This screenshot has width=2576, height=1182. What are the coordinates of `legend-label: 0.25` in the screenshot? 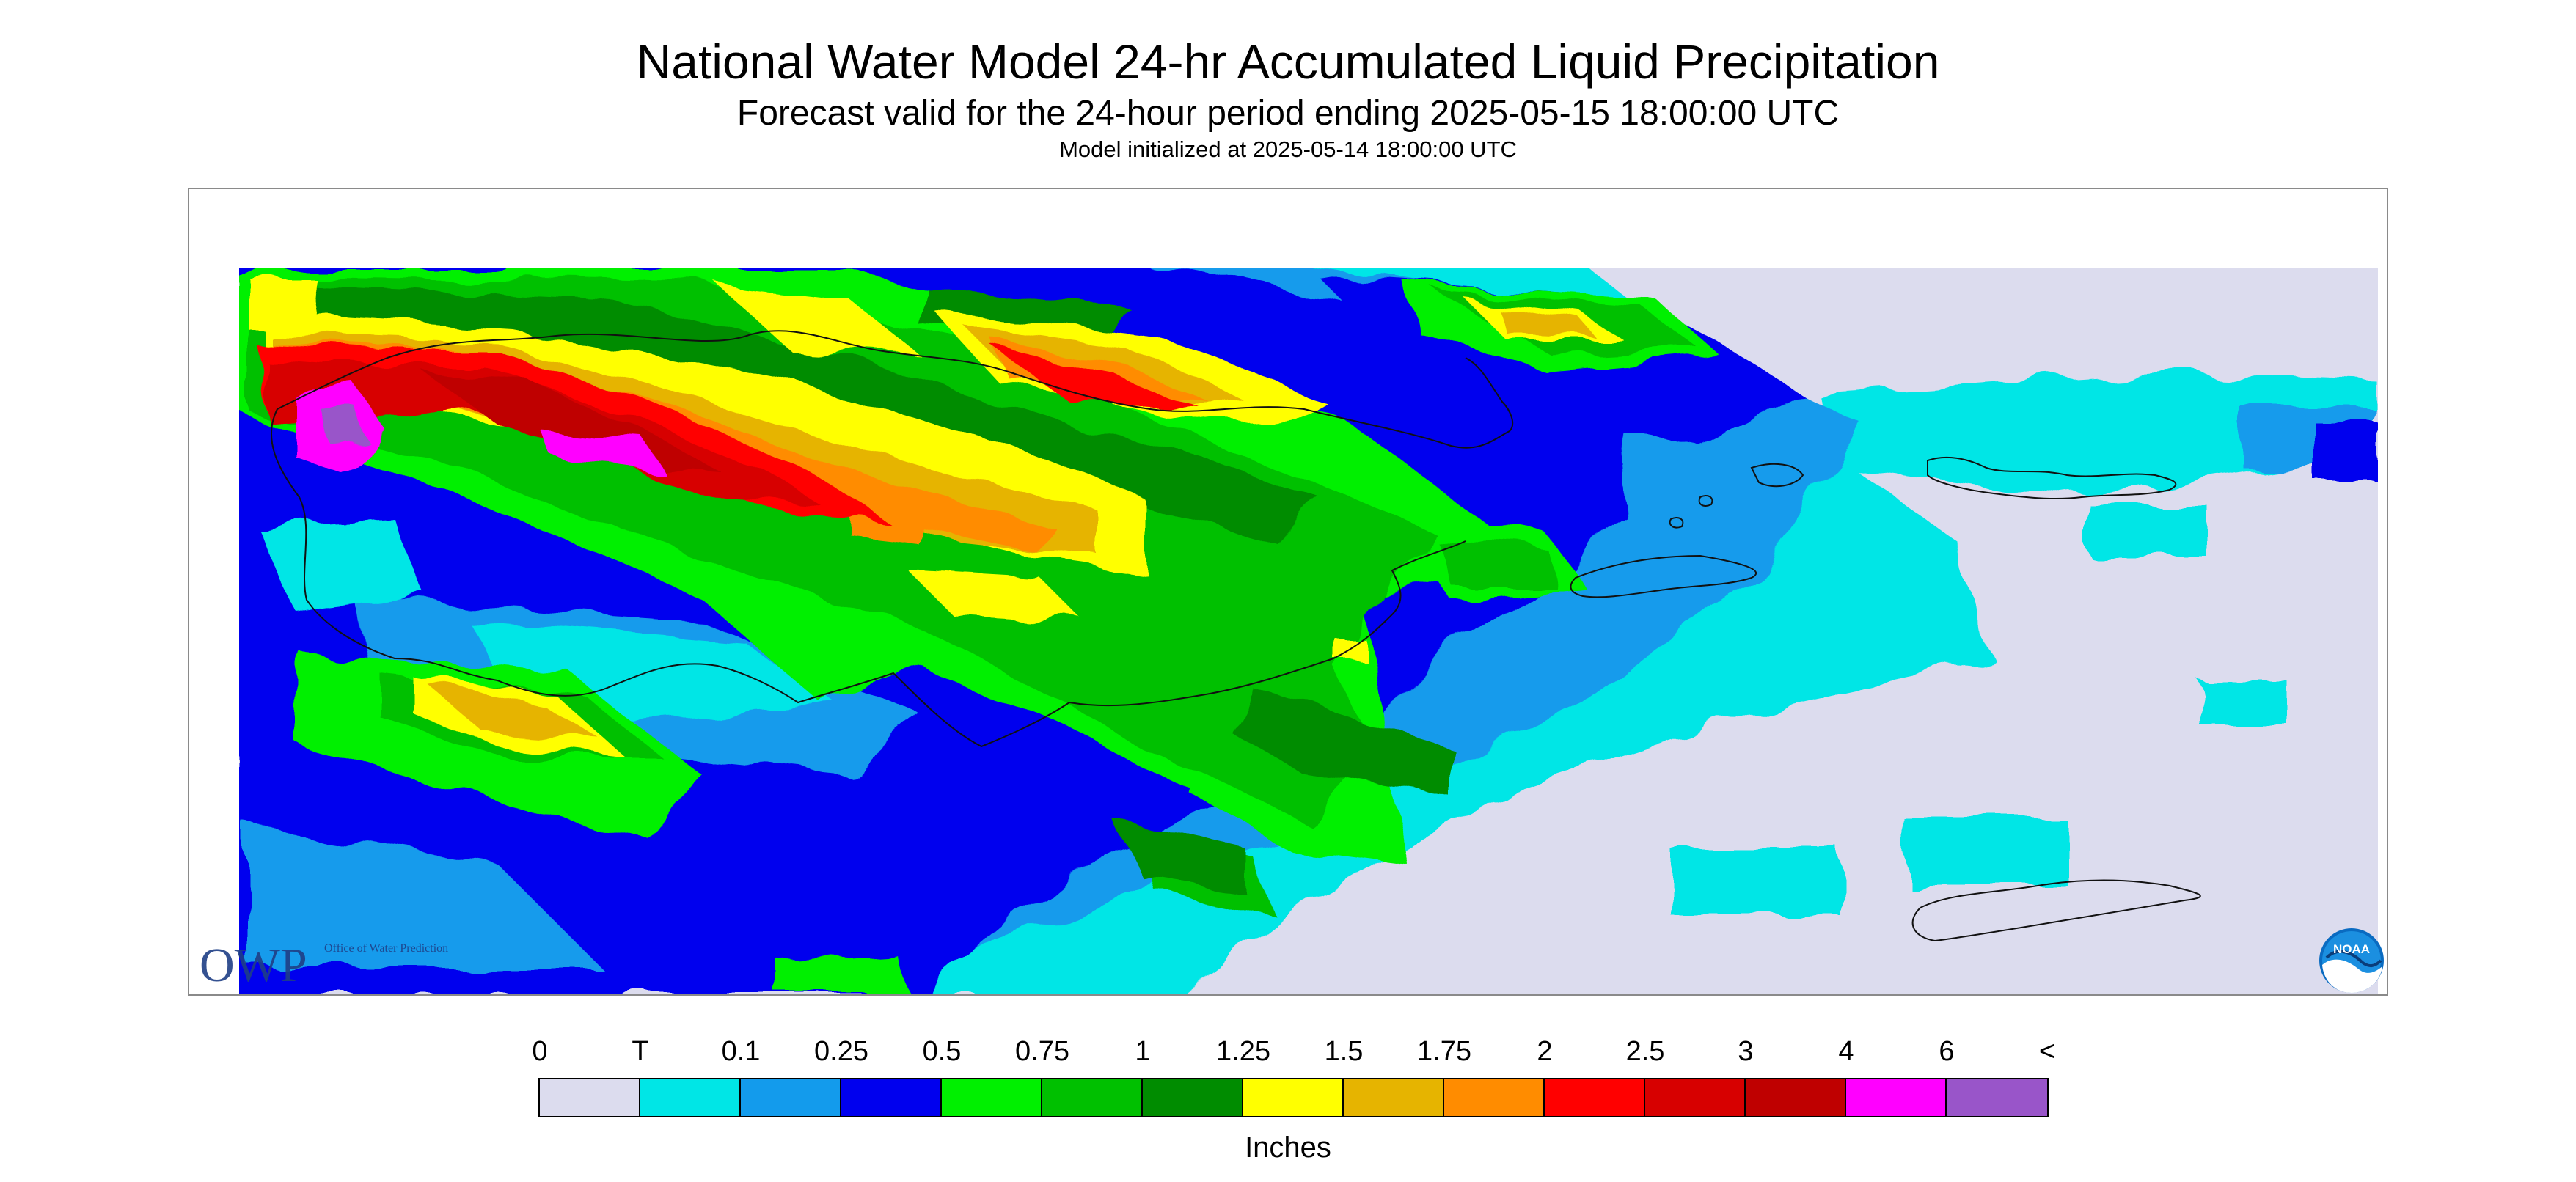 It's located at (841, 1051).